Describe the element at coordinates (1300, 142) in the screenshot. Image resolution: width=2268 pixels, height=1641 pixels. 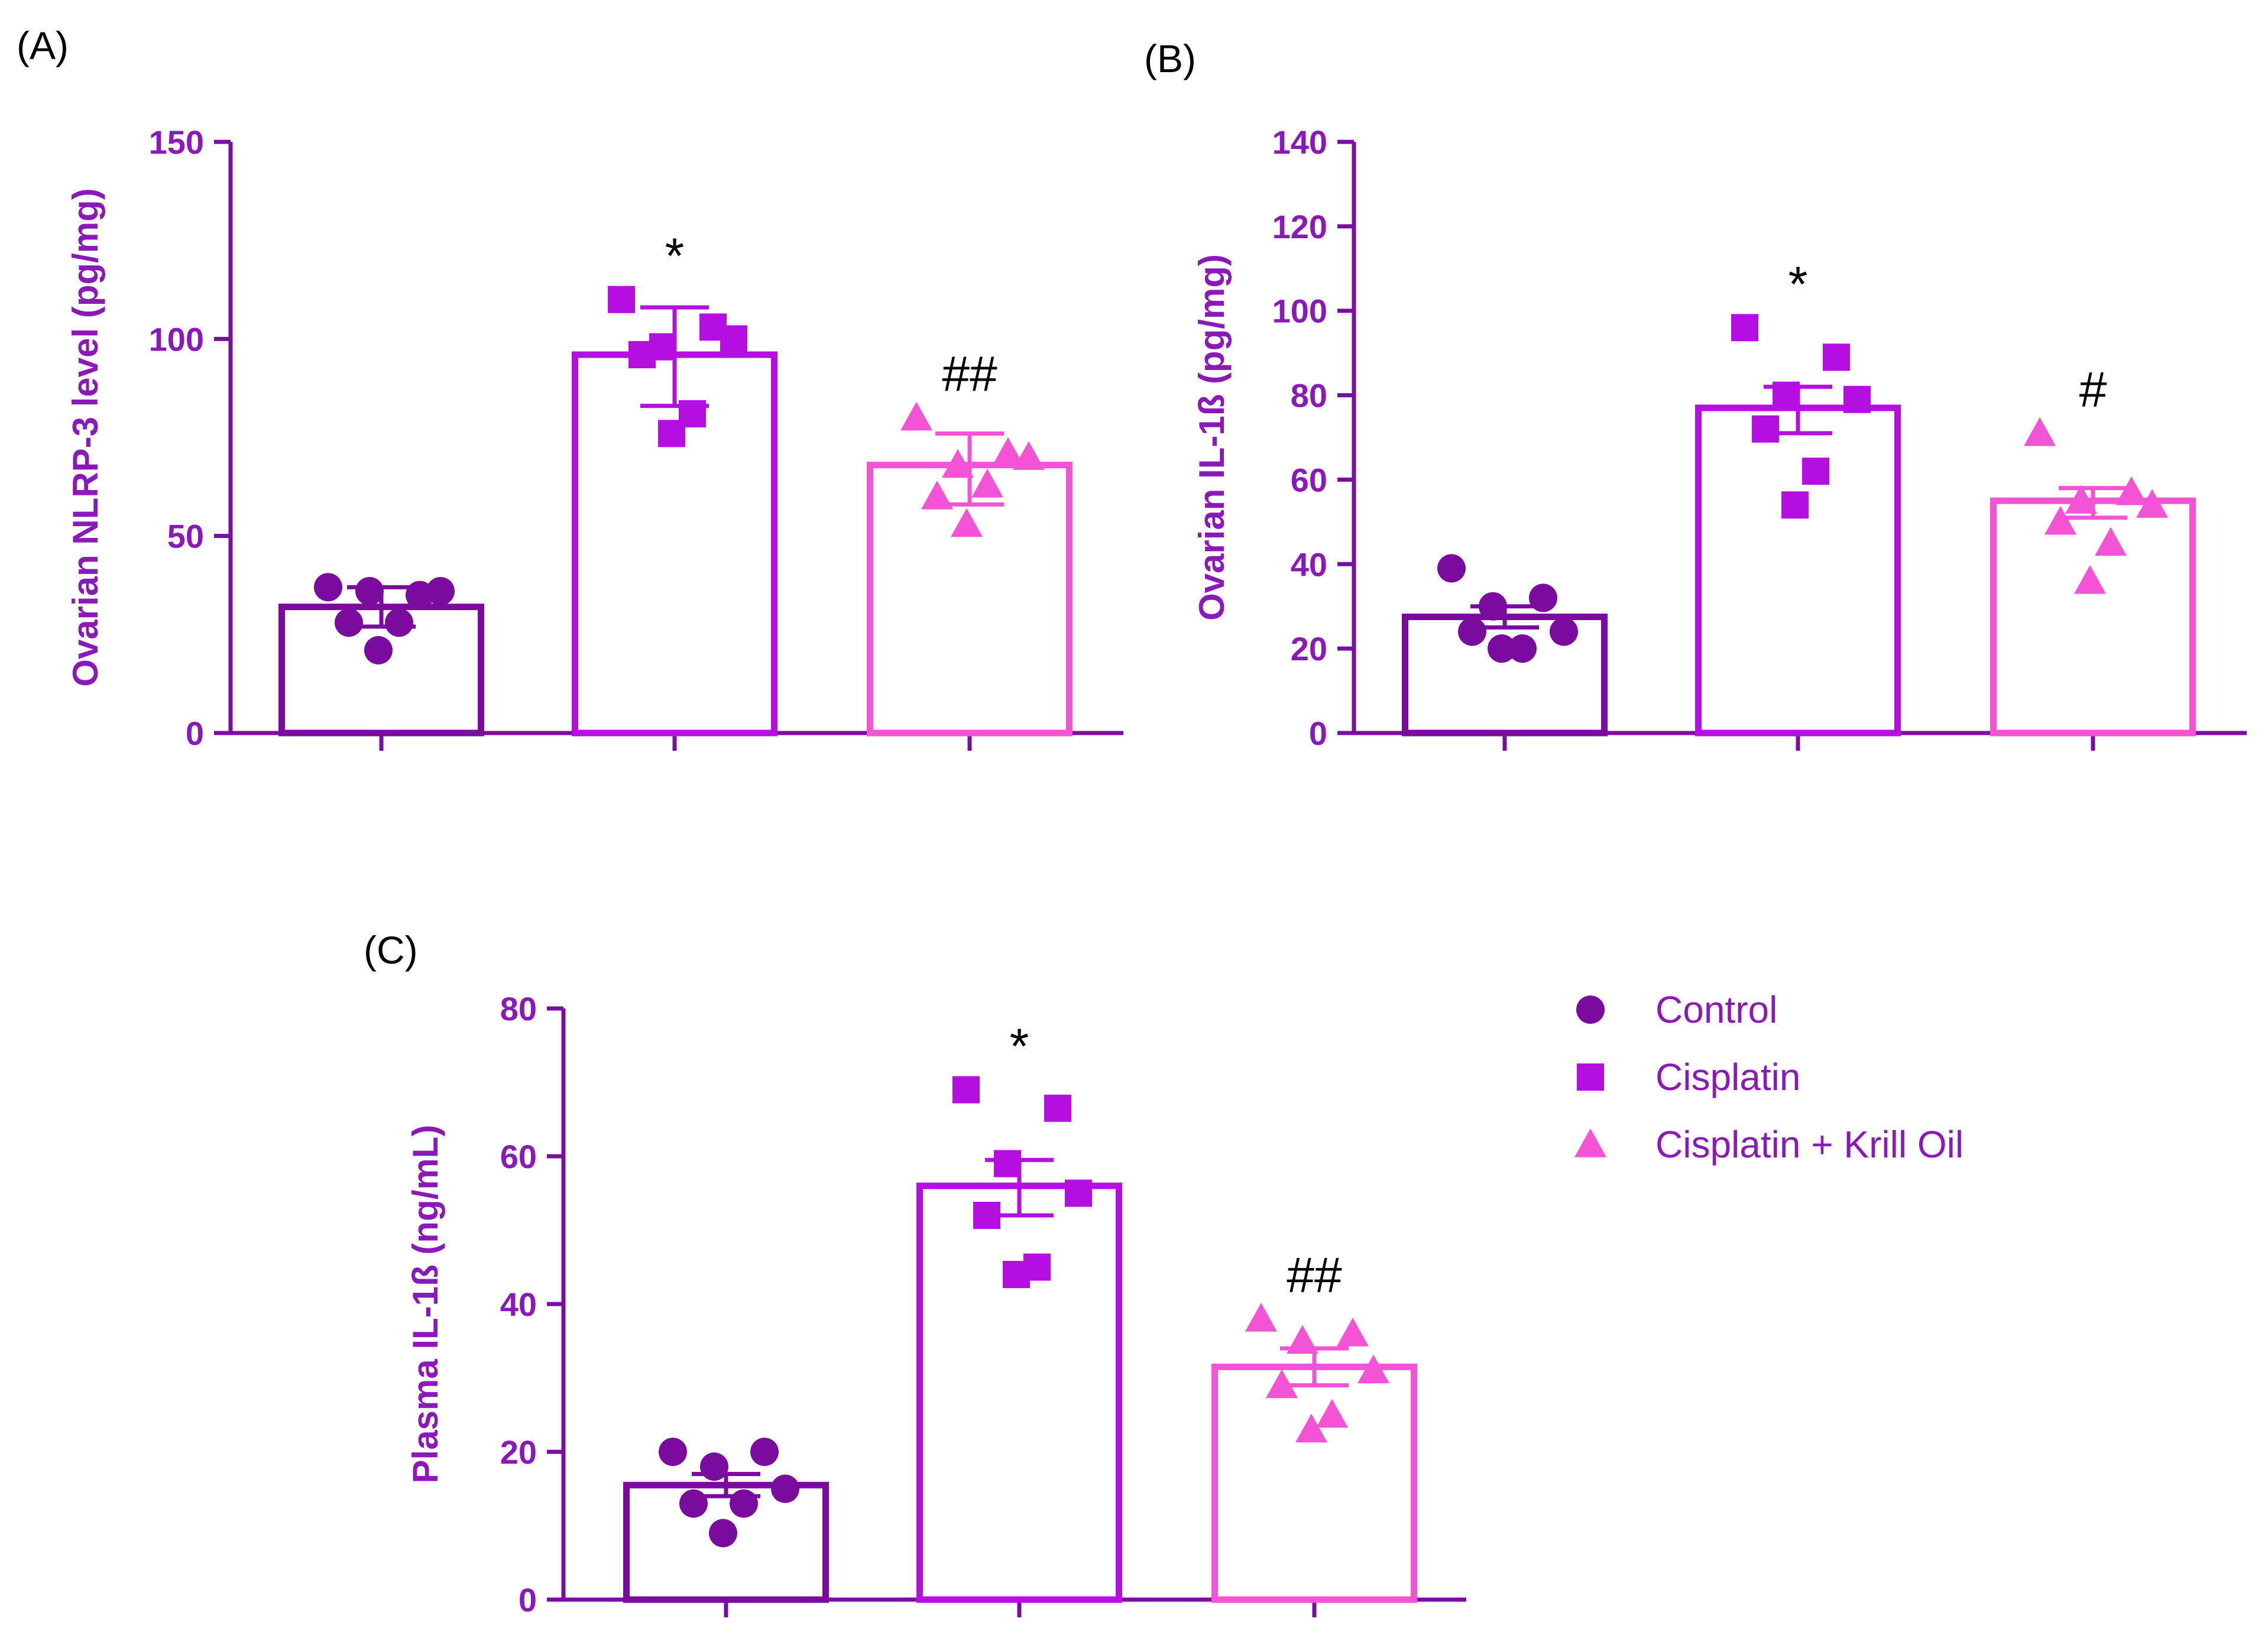
I see `y-tick-label: 140` at that location.